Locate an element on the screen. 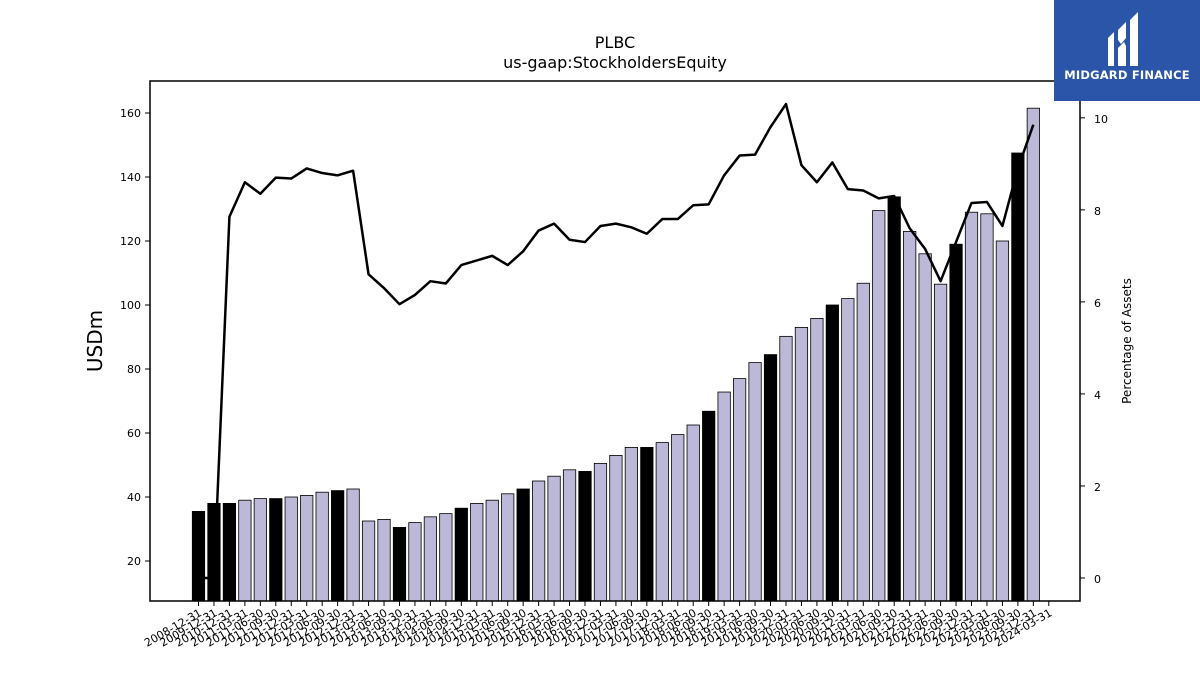 This screenshot has width=1200, height=675. y-axis-label: USDm is located at coordinates (95, 341).